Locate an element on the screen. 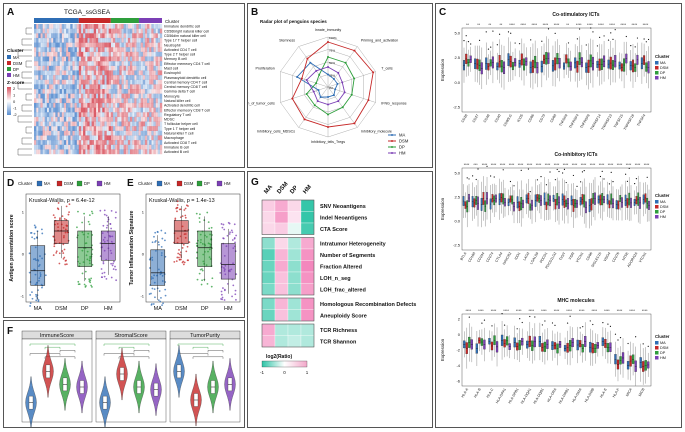  facet-title: ImmuneScore is located at coordinates (57, 336).